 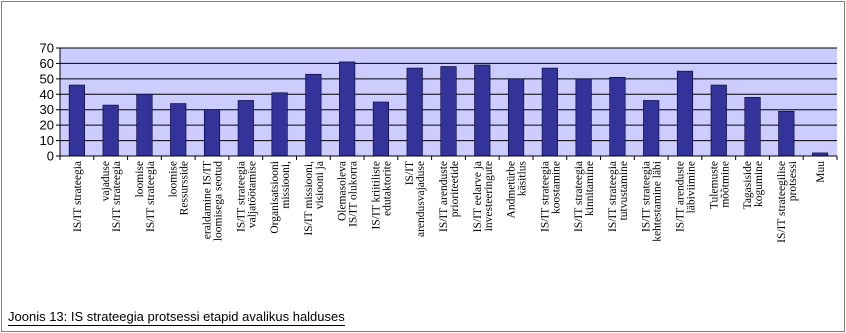 What do you see at coordinates (691, 187) in the screenshot?
I see `x-tick-label-line: läbiviimine` at bounding box center [691, 187].